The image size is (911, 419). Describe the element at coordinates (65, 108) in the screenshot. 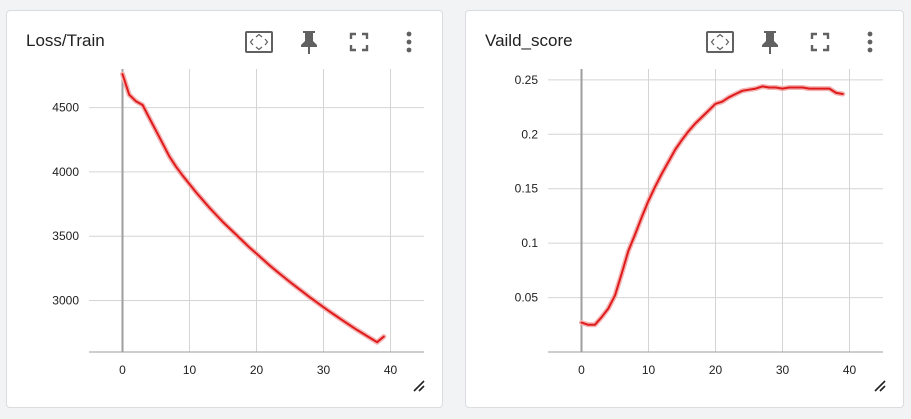

I see `y-tick-label: 4500` at that location.